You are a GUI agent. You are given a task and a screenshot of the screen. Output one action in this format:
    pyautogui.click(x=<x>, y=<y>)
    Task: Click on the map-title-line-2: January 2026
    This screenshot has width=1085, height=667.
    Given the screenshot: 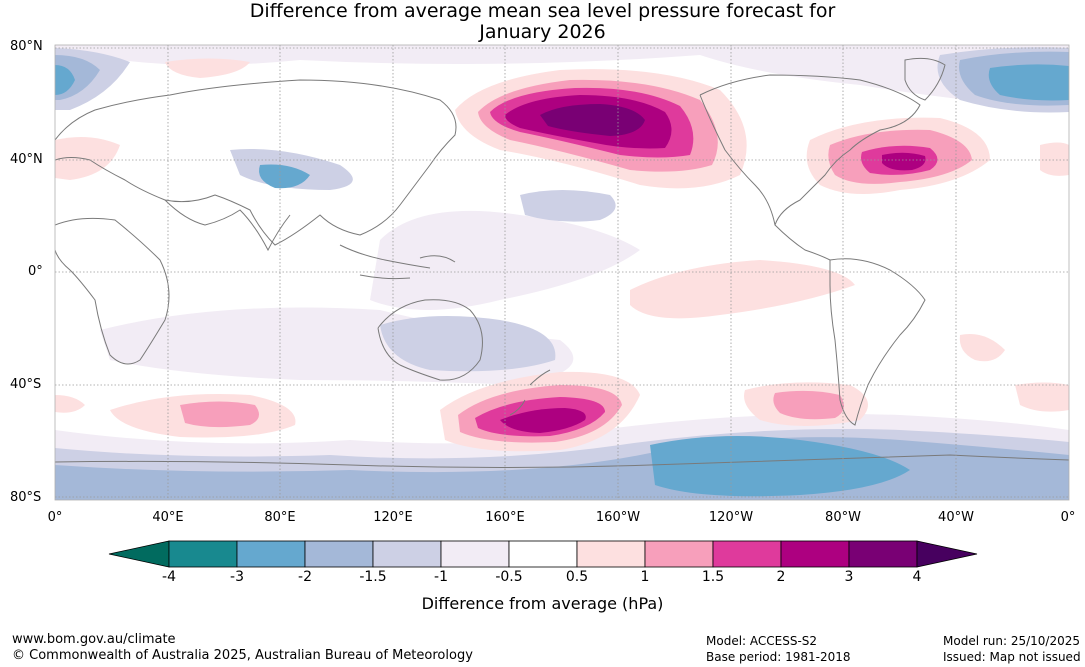 What is the action you would take?
    pyautogui.click(x=542, y=32)
    